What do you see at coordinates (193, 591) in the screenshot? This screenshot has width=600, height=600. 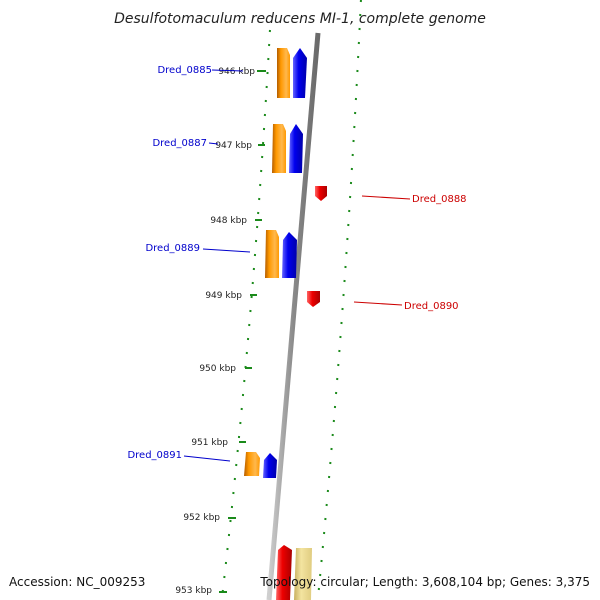 I see `kbp-label: 953 kbp` at bounding box center [193, 591].